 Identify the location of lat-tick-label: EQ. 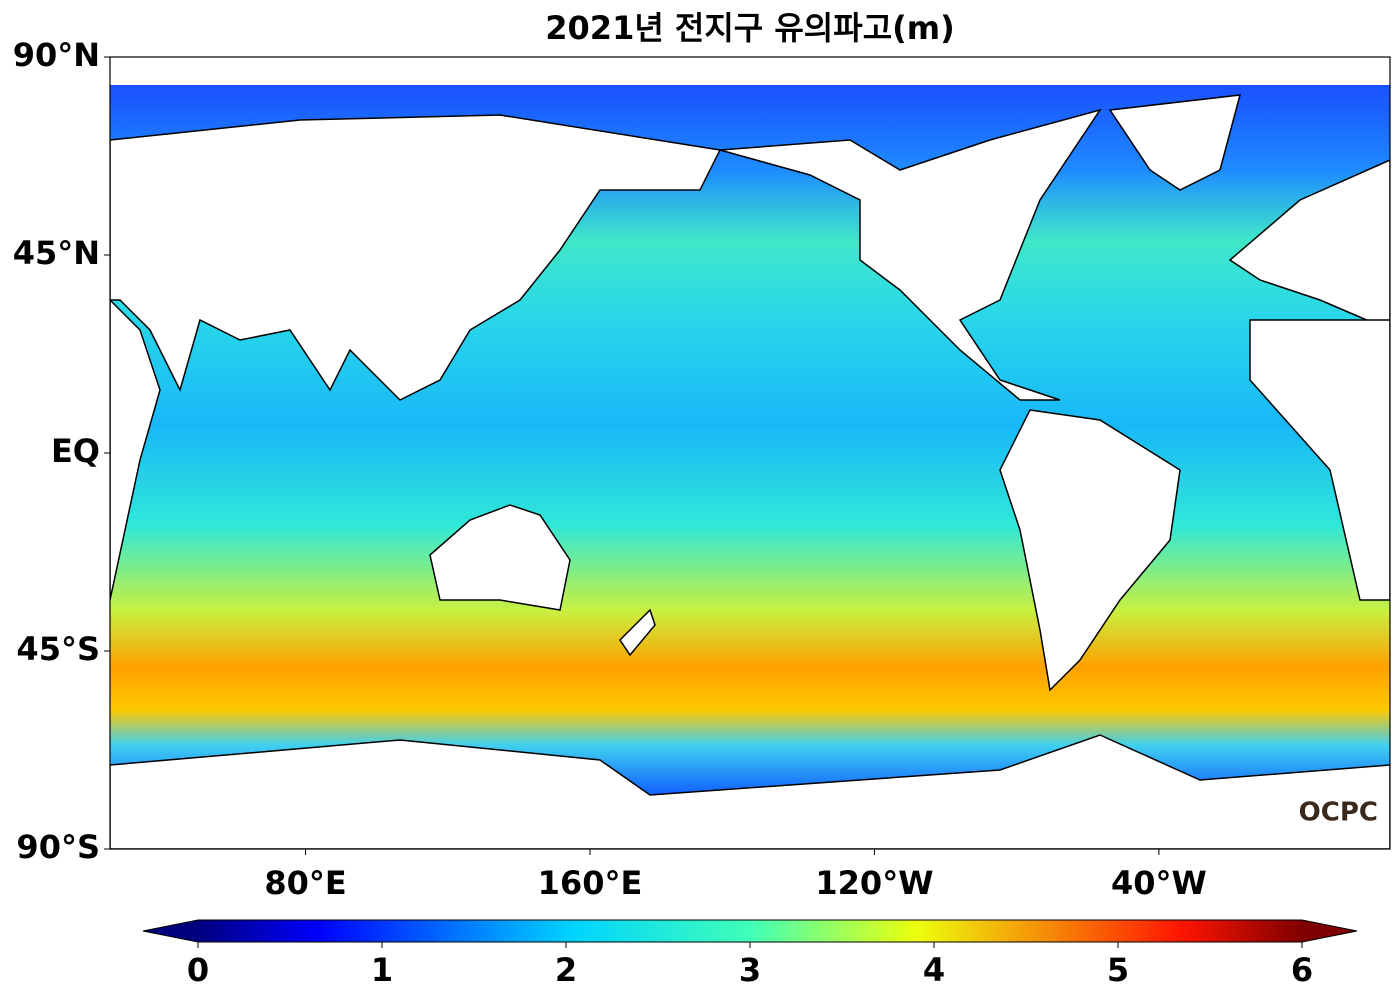
(75, 451).